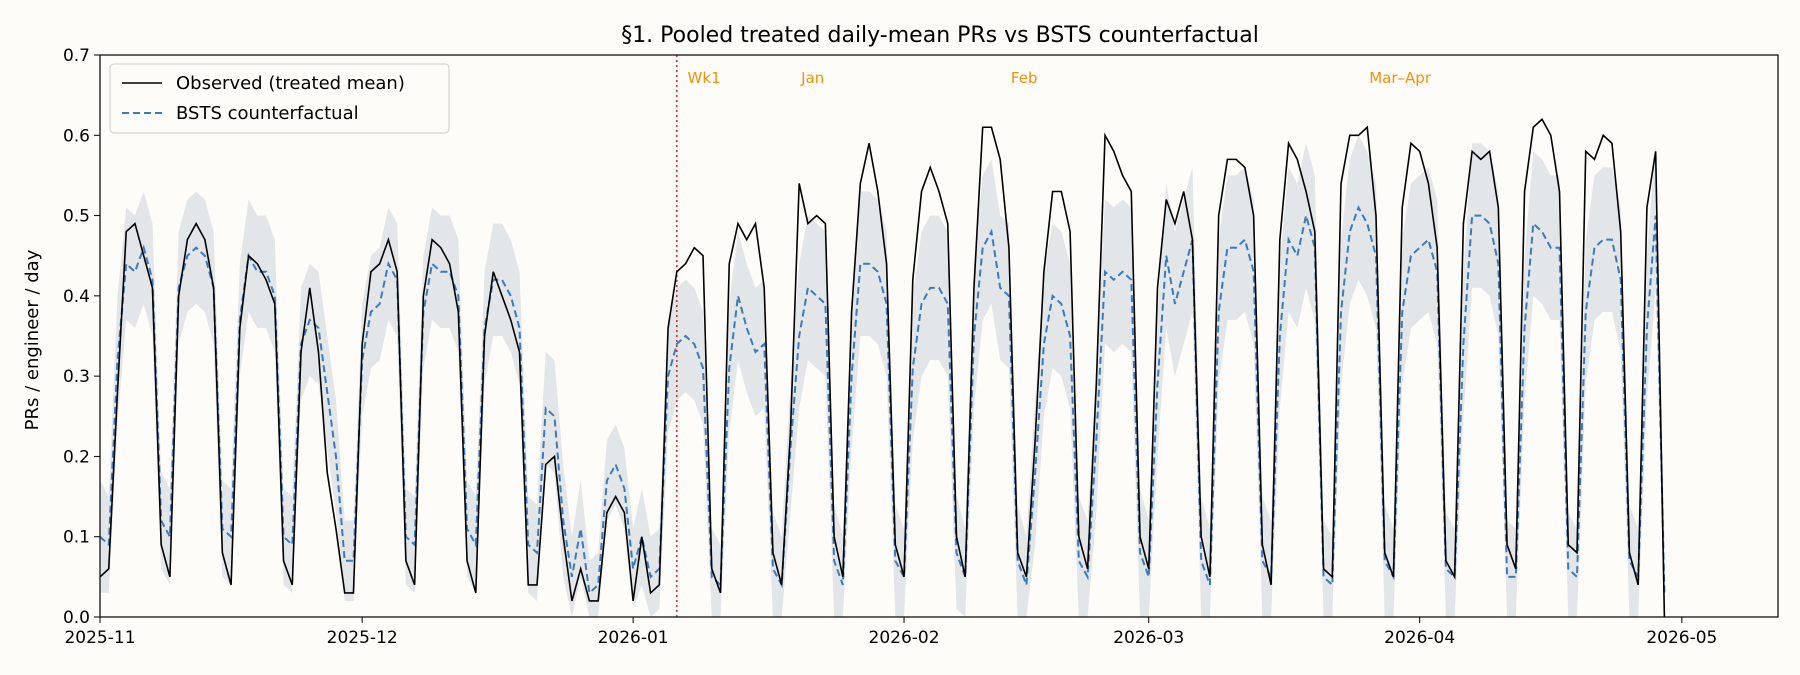 The height and width of the screenshot is (675, 1800). What do you see at coordinates (76, 136) in the screenshot?
I see `y-tick-label: 0.6` at bounding box center [76, 136].